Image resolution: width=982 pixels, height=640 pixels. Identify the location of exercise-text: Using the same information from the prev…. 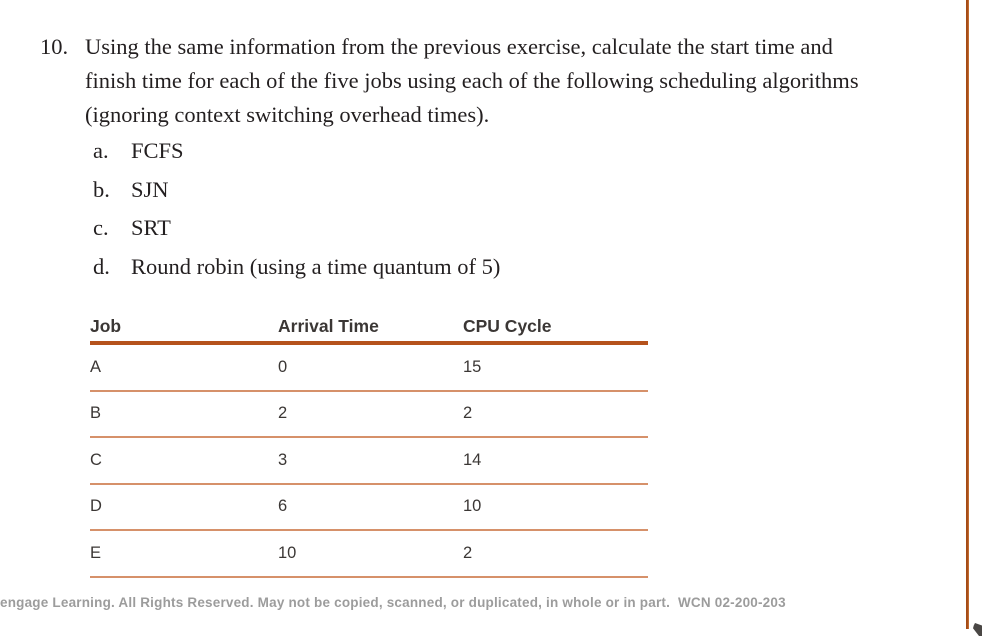
(525, 81).